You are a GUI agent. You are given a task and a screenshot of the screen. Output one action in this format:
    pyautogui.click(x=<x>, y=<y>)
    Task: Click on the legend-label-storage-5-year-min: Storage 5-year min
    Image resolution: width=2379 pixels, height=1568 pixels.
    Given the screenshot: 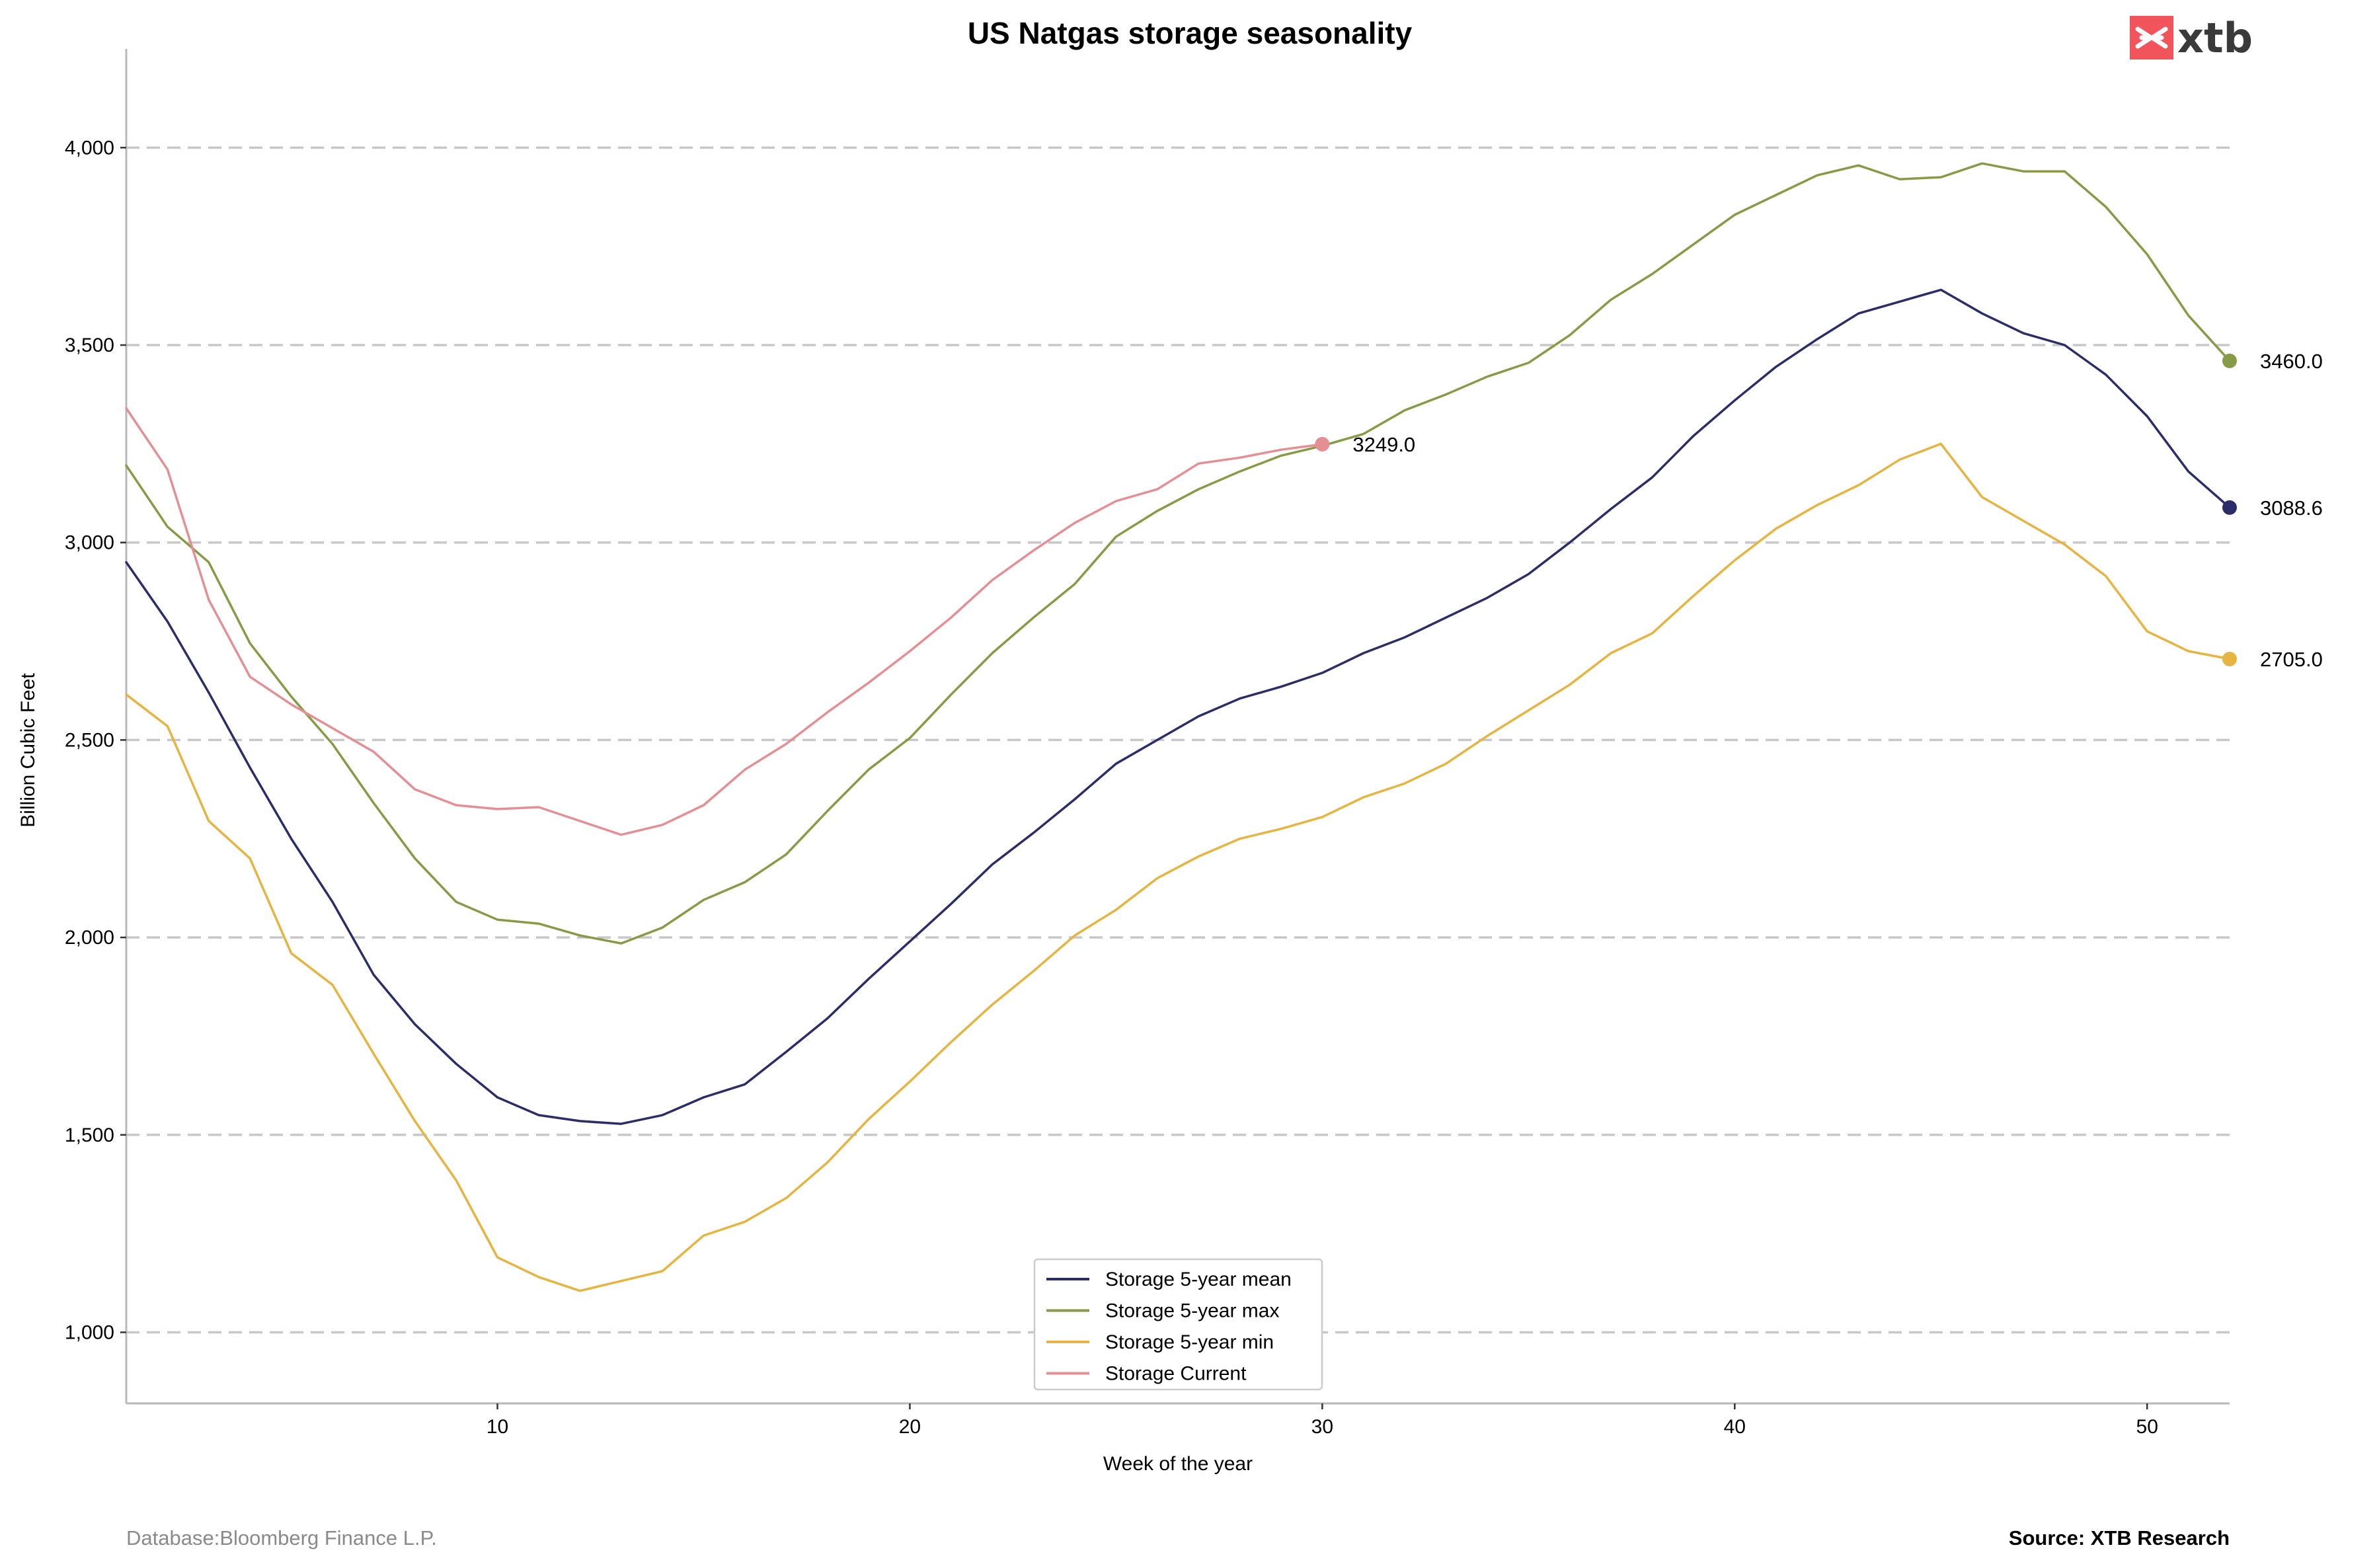 What is the action you would take?
    pyautogui.click(x=1189, y=1342)
    